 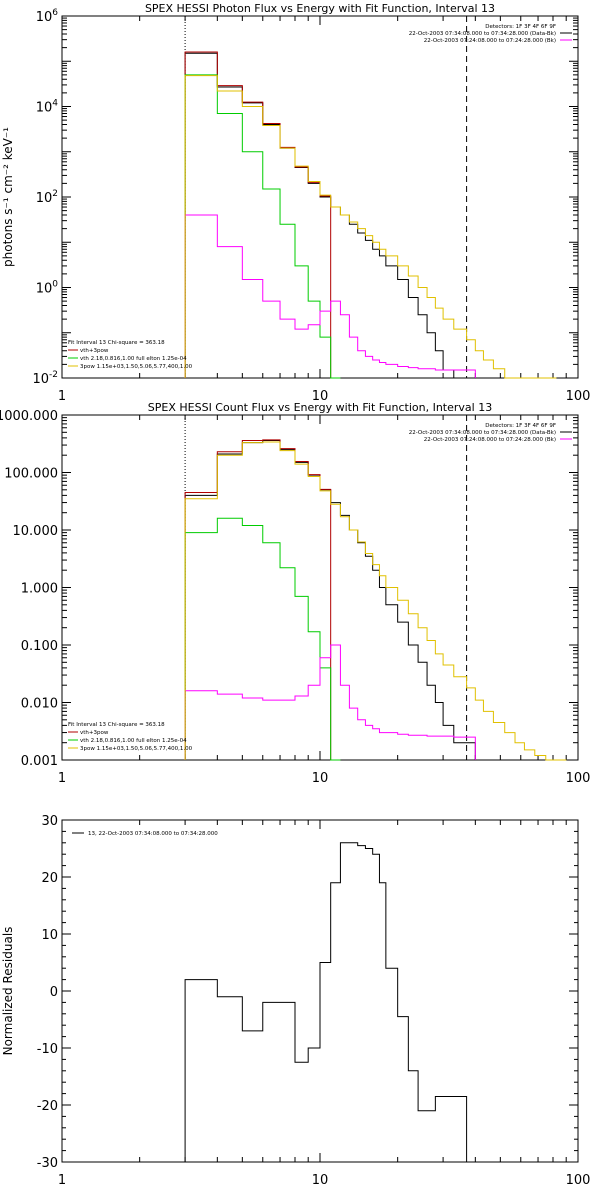 What do you see at coordinates (8, 197) in the screenshot?
I see `y-axis-label: photons s⁻¹ cm⁻² keV⁻¹` at bounding box center [8, 197].